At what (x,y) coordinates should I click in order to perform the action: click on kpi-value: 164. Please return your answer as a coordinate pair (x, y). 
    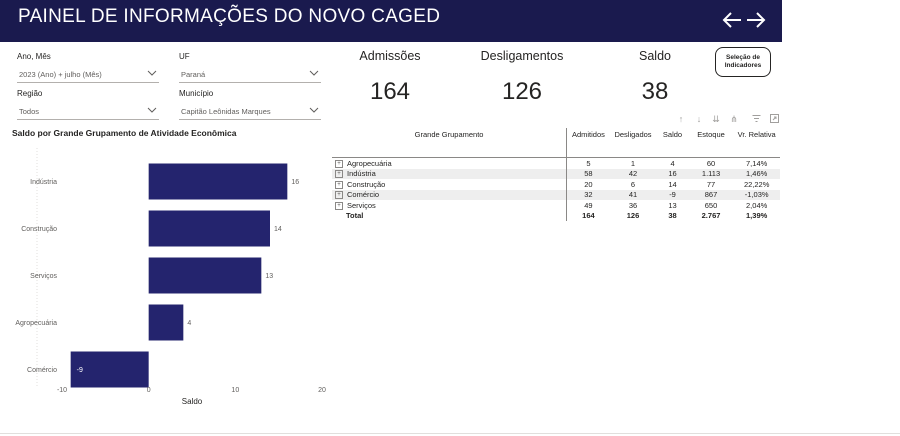
    Looking at the image, I should click on (390, 91).